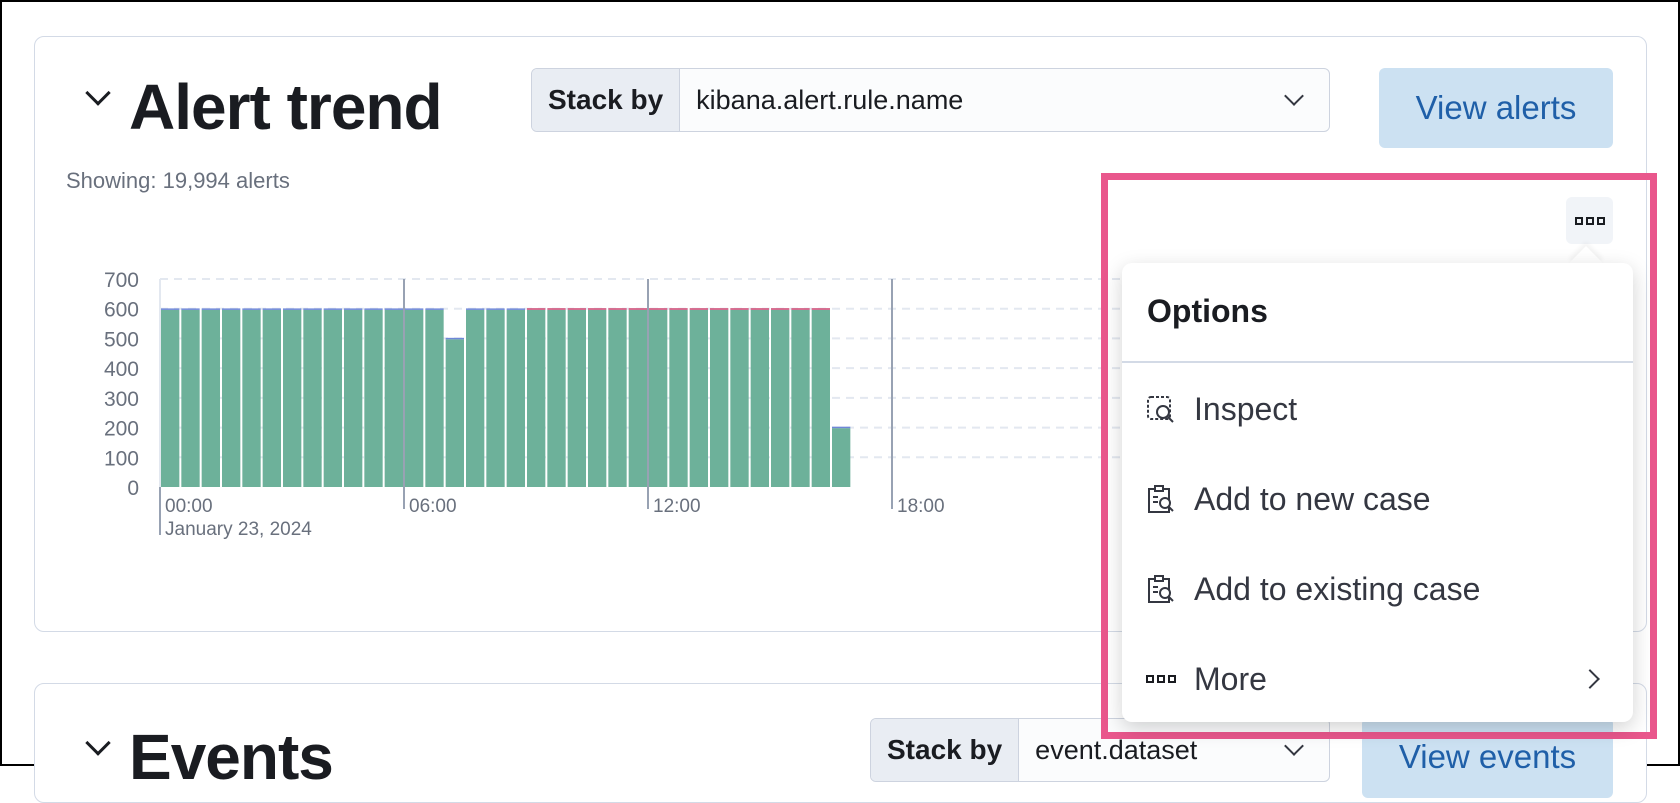 This screenshot has width=1680, height=803. I want to click on y-tick-label: 0, so click(133, 488).